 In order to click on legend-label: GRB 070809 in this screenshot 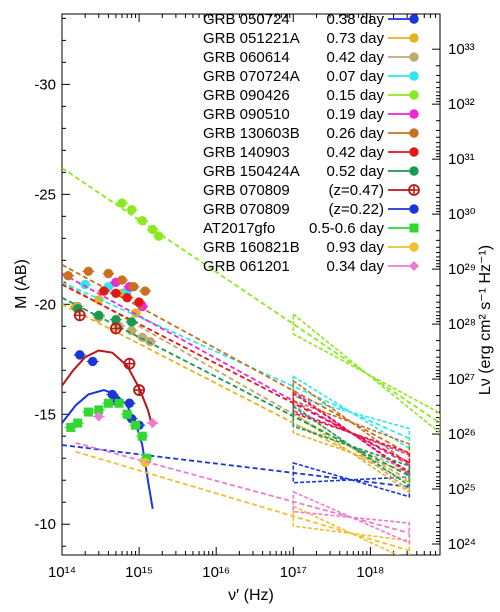, I will do `click(246, 209)`.